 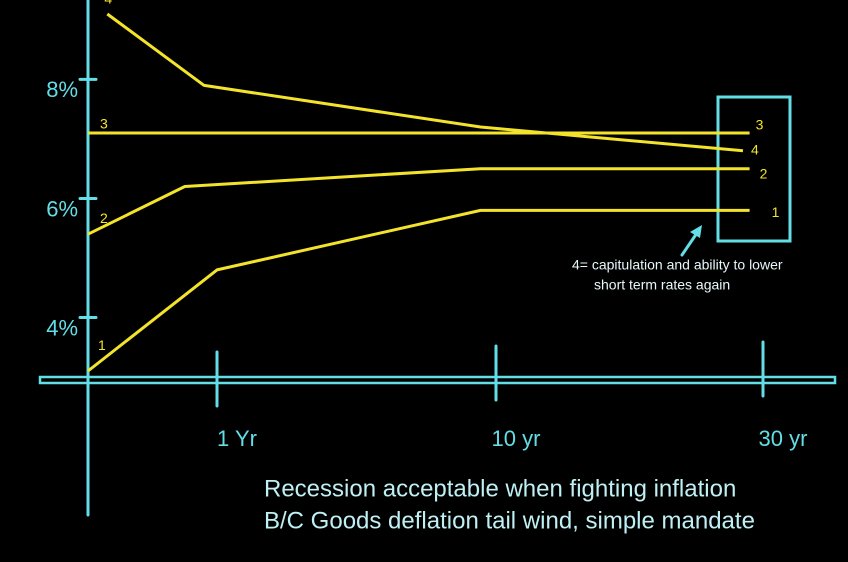 What do you see at coordinates (516, 438) in the screenshot?
I see `x-tick-label: 10 yr` at bounding box center [516, 438].